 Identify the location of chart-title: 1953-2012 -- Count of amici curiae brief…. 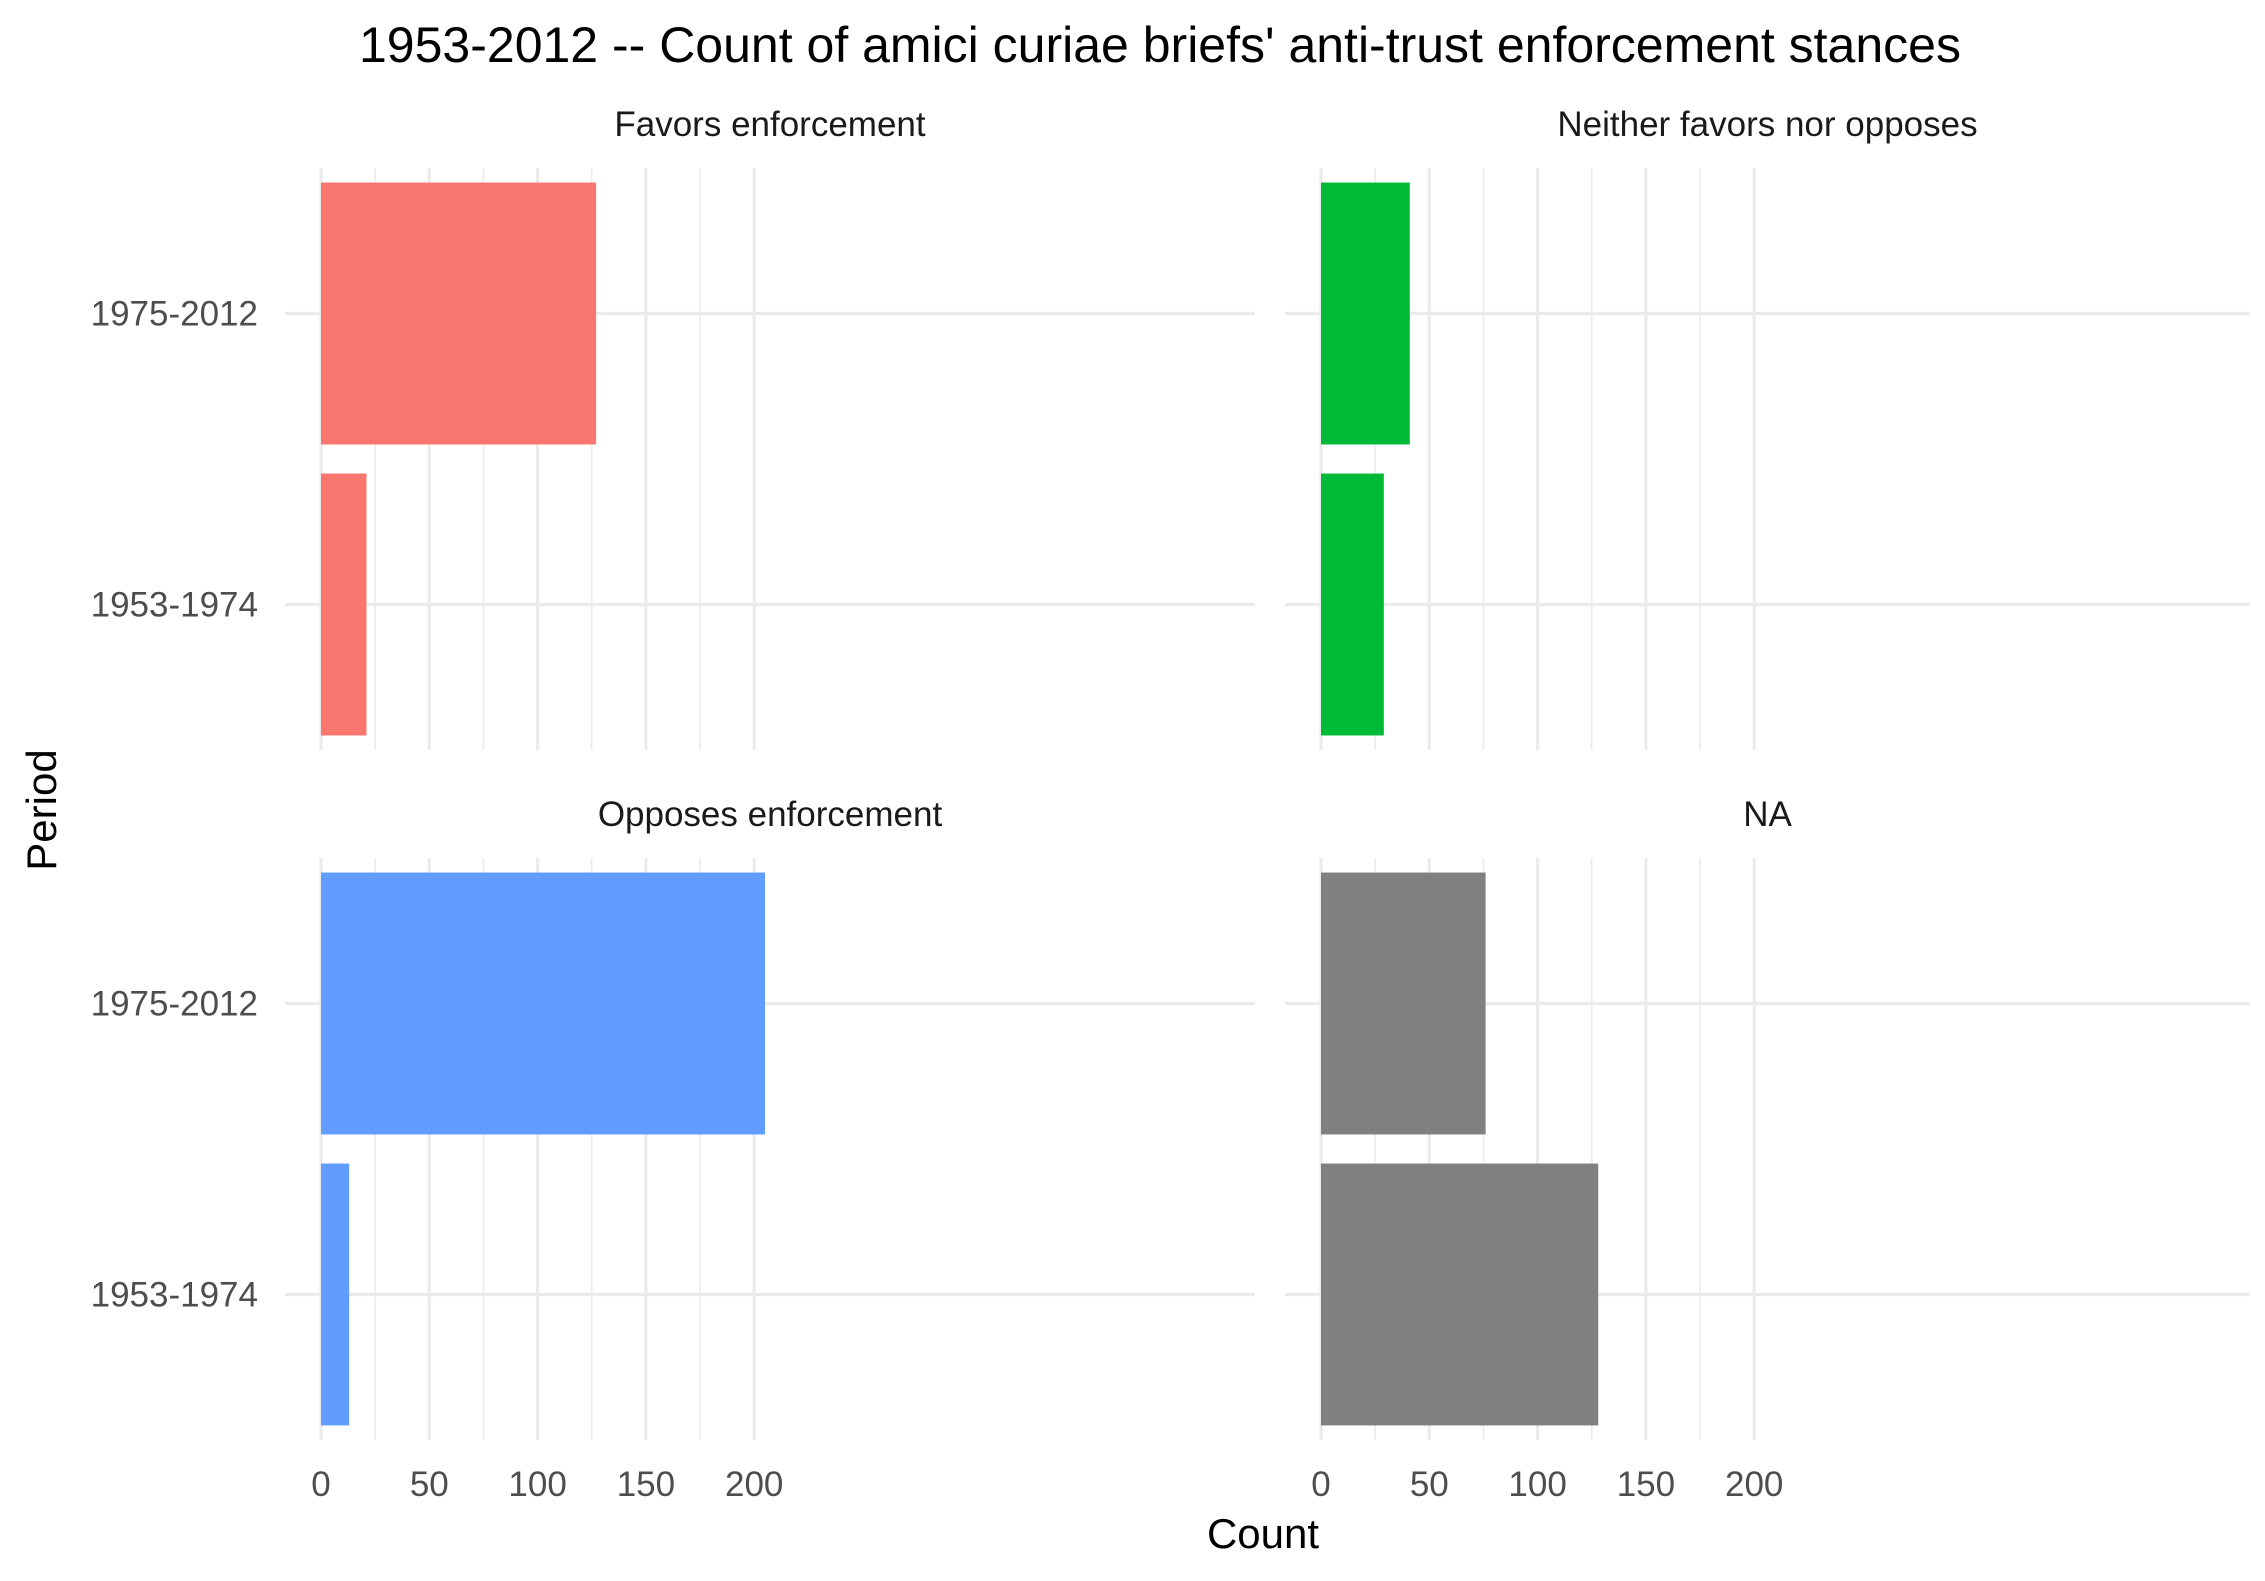
(1160, 45).